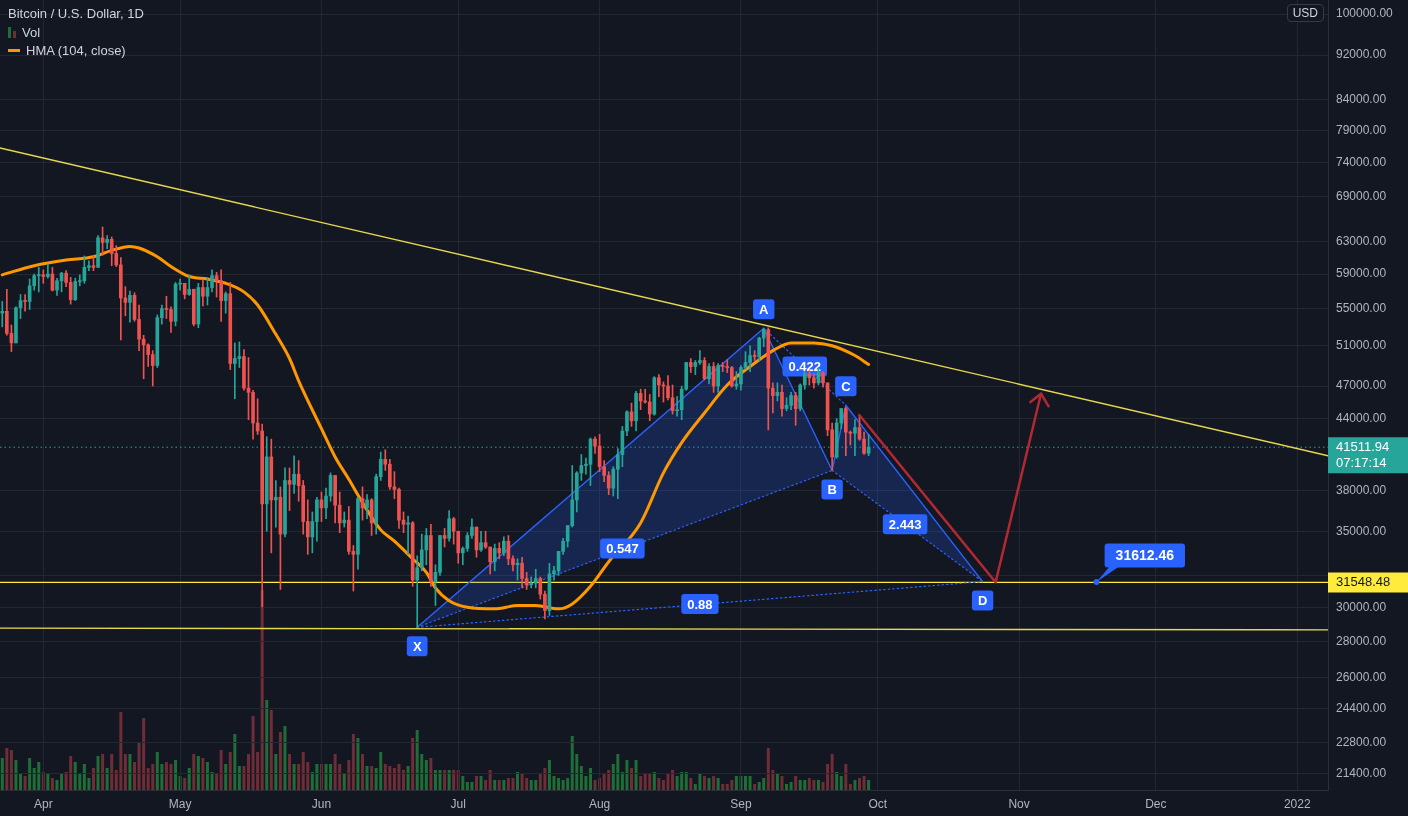 Image resolution: width=1408 pixels, height=816 pixels. What do you see at coordinates (1361, 772) in the screenshot?
I see `y-tick-label: 21400.00` at bounding box center [1361, 772].